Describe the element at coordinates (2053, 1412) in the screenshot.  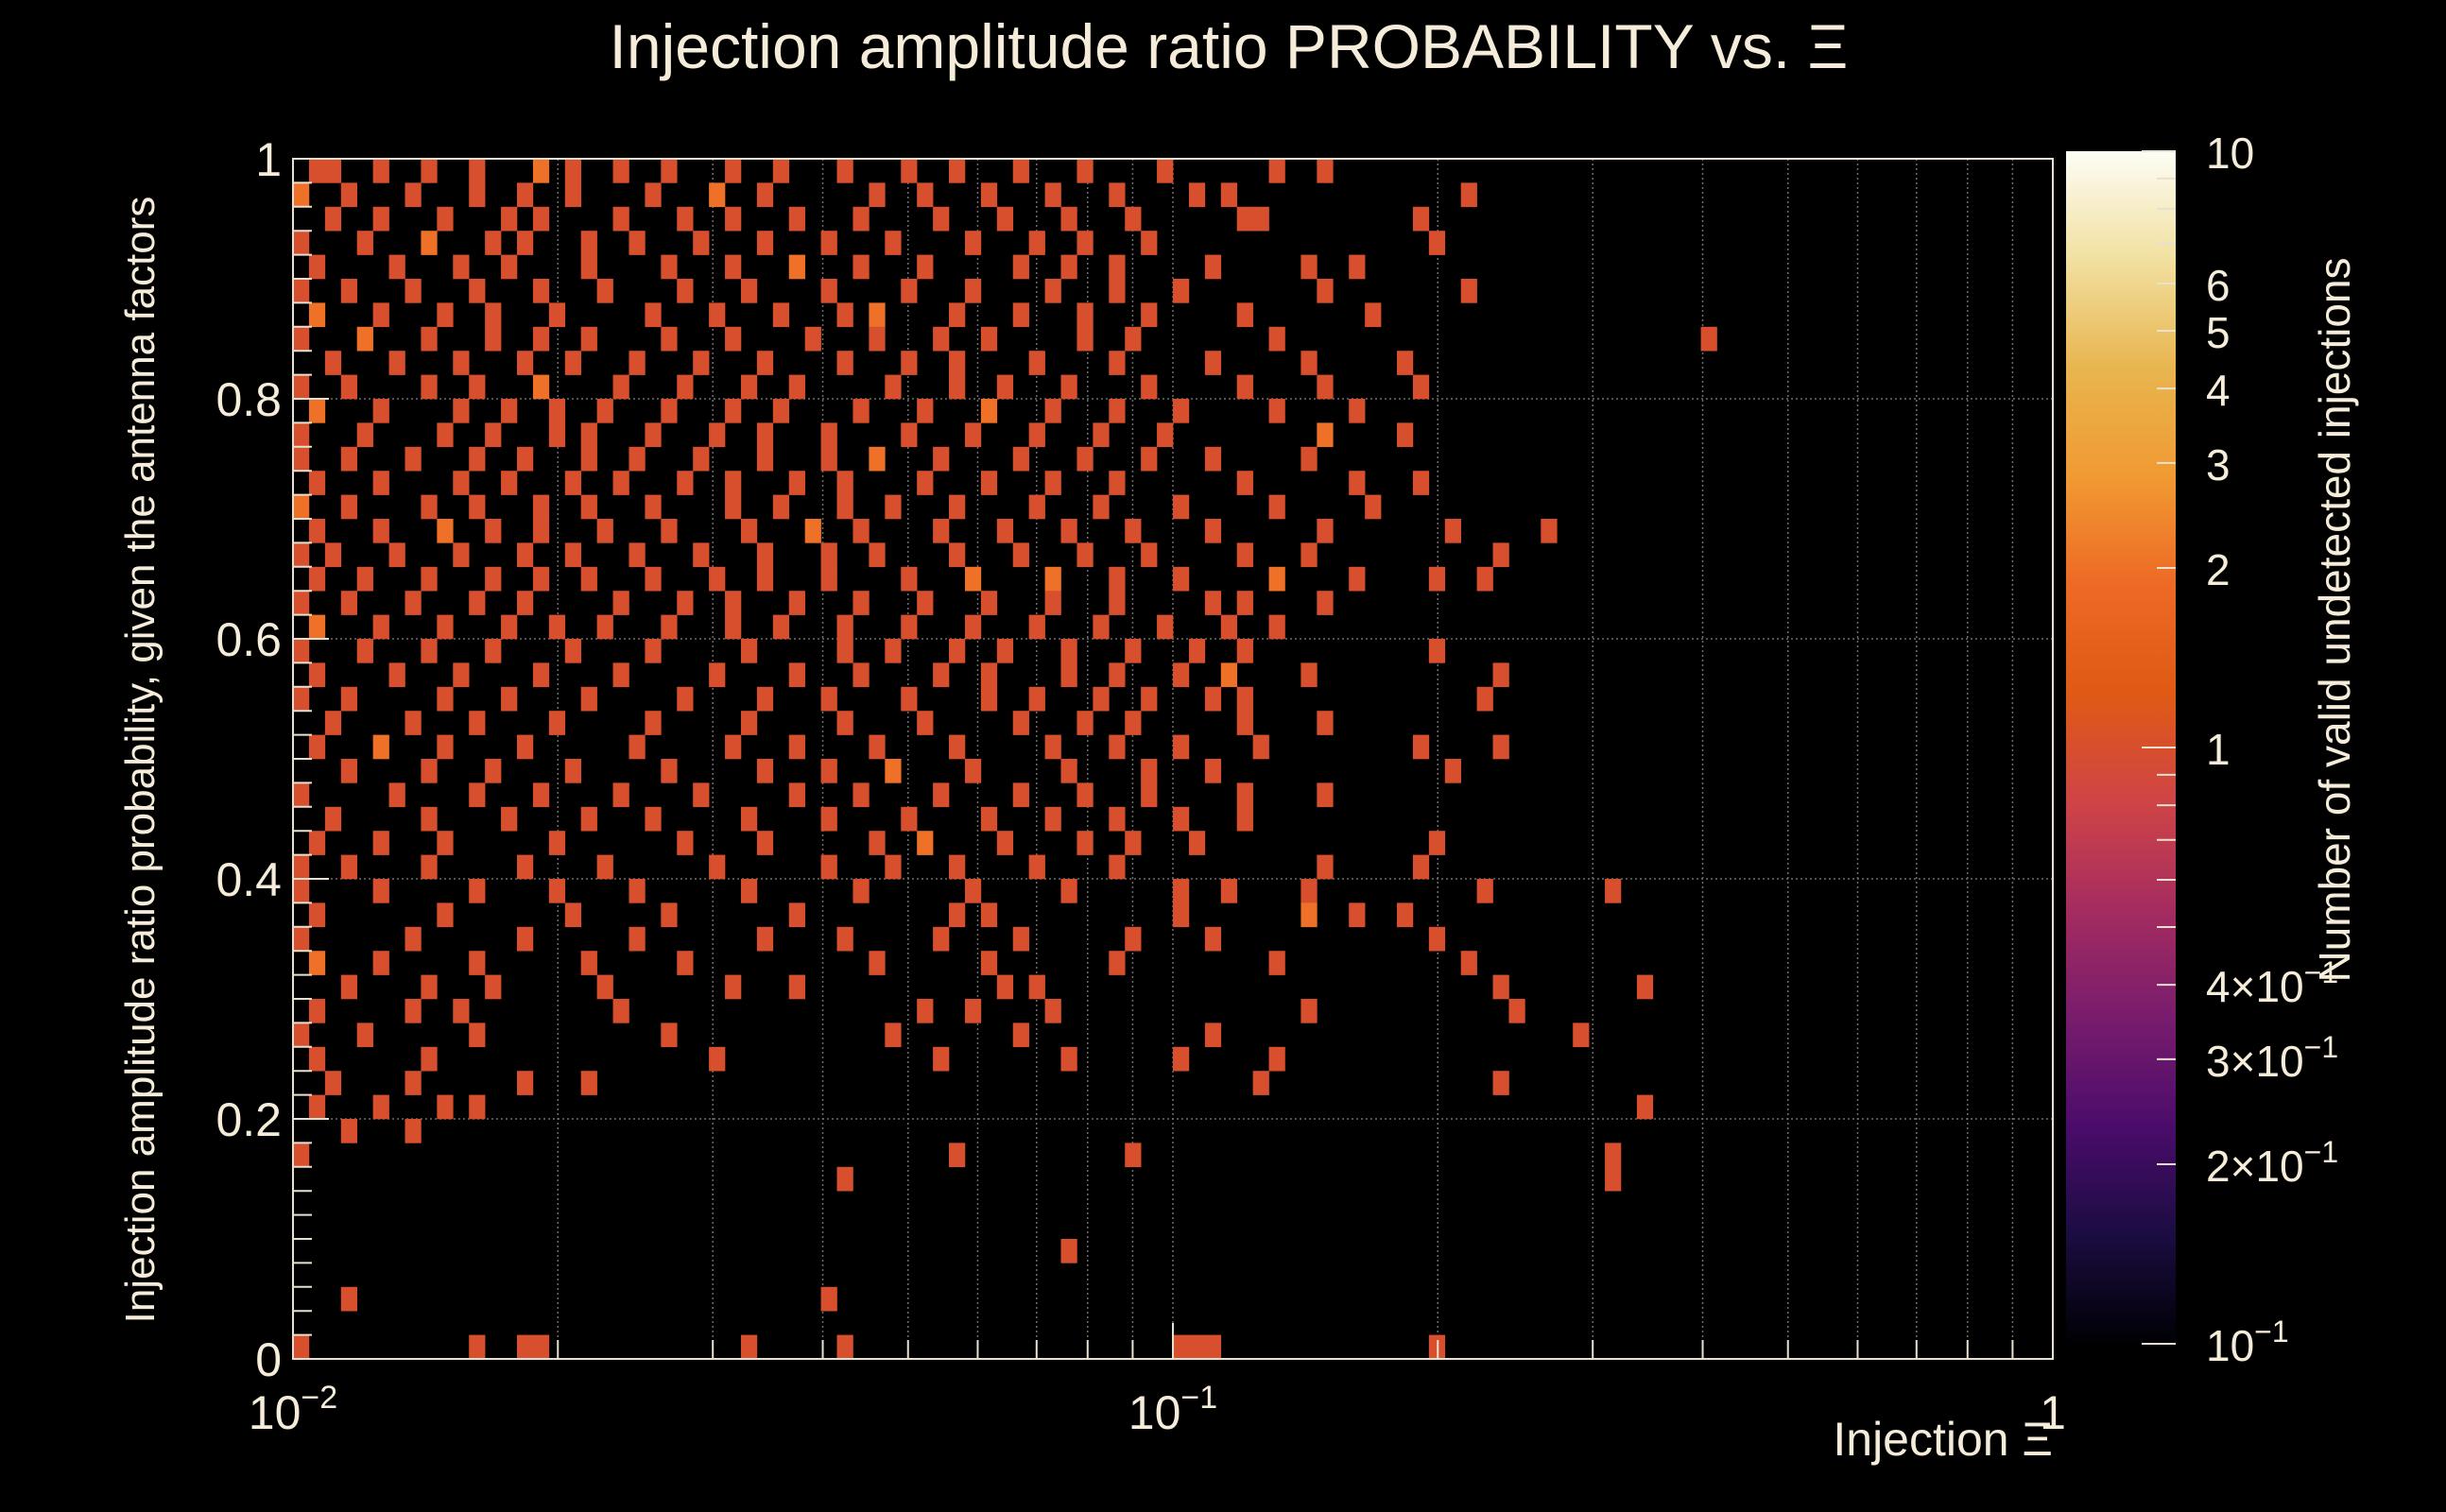
I see `svg-text: 1` at that location.